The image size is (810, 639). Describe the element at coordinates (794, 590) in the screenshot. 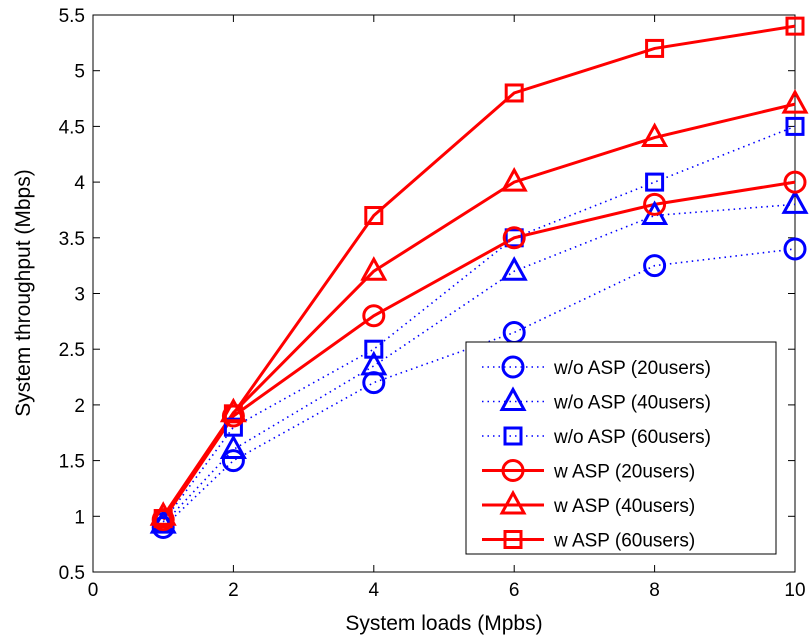

I see `x-tick-label: 10` at that location.